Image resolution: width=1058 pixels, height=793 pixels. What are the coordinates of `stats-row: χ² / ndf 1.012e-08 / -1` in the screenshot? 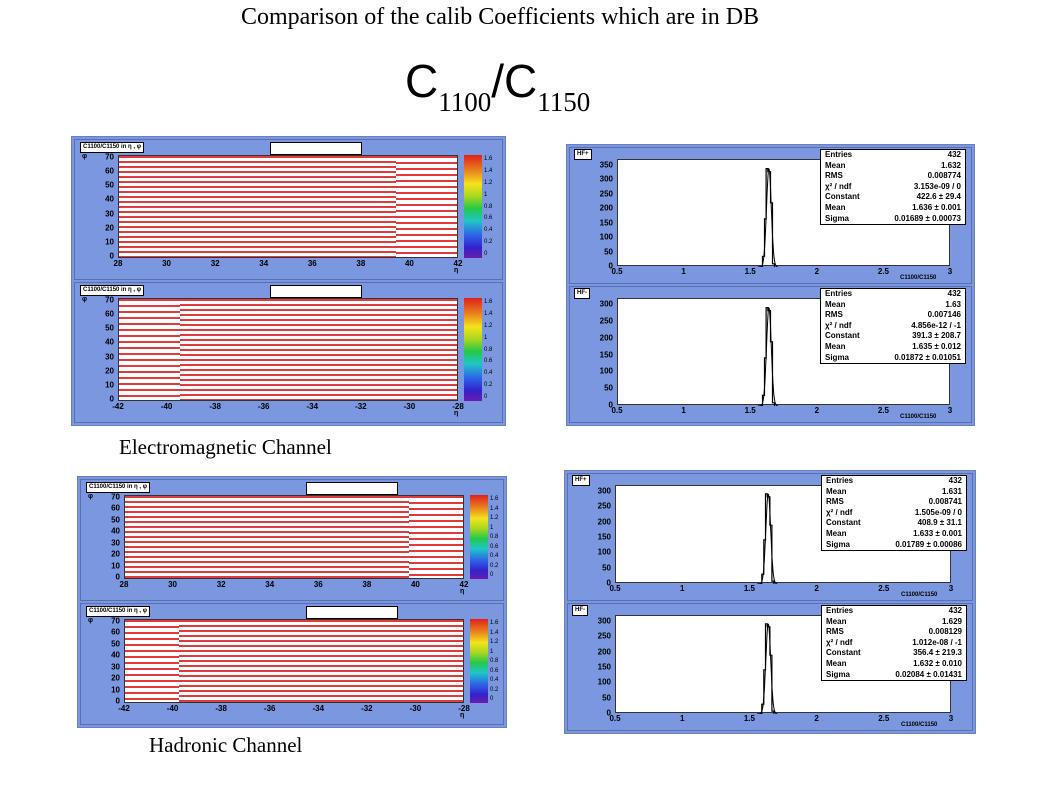 It's located at (894, 643).